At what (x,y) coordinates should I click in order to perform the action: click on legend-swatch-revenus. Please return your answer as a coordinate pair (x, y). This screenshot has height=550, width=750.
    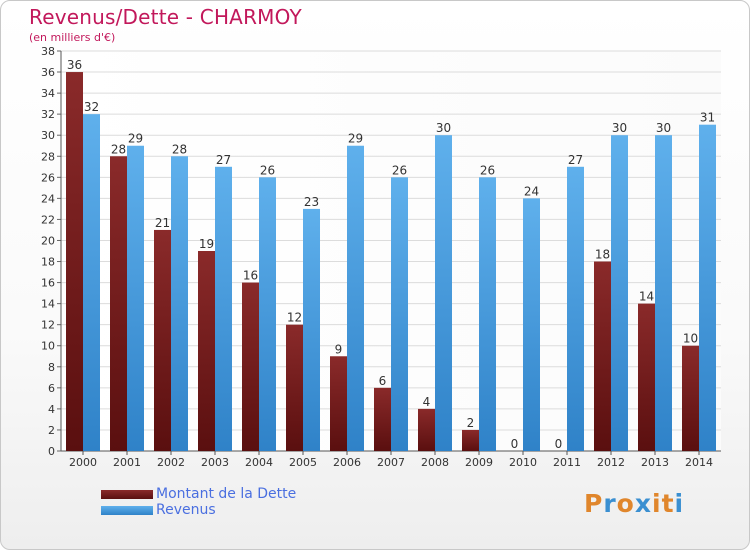
    Looking at the image, I should click on (127, 510).